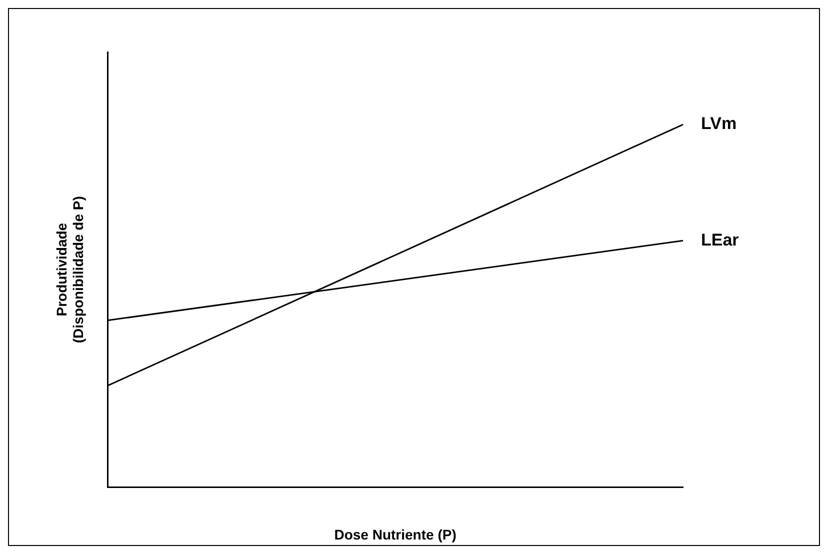 The height and width of the screenshot is (556, 830). Describe the element at coordinates (719, 124) in the screenshot. I see `series-label: LVm` at that location.